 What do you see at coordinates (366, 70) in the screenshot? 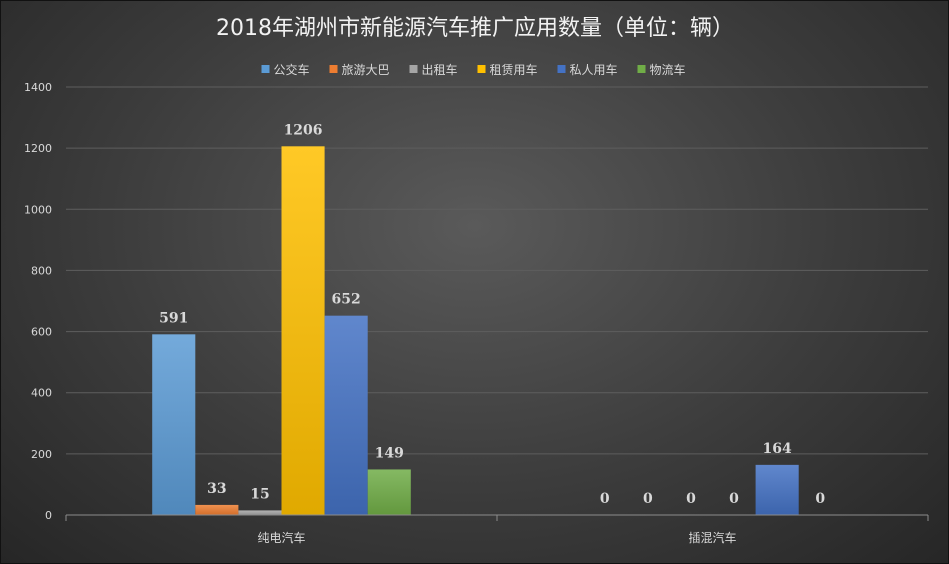
I see `legend-label: 旅游大巴` at bounding box center [366, 70].